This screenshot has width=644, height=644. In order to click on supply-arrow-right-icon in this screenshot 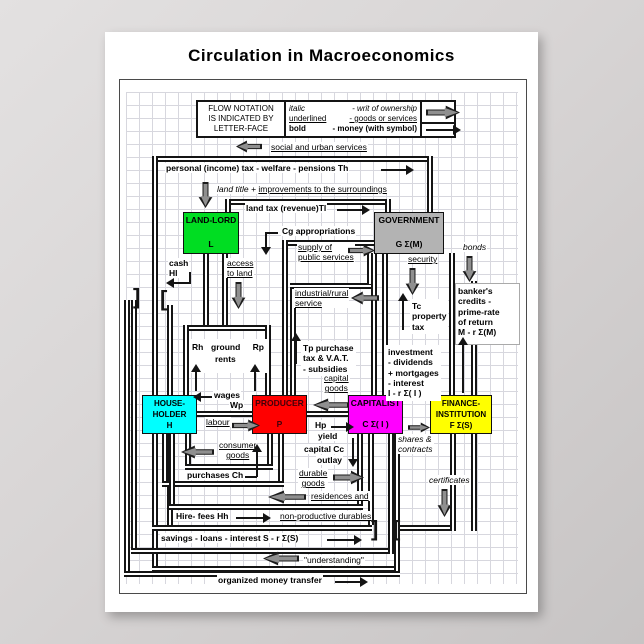, I will do `click(361, 250)`.